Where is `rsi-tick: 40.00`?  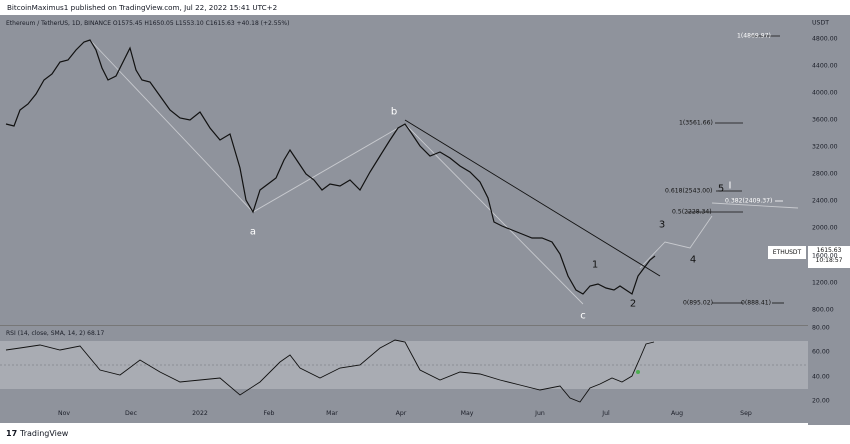
rsi-tick: 40.00 is located at coordinates (821, 377).